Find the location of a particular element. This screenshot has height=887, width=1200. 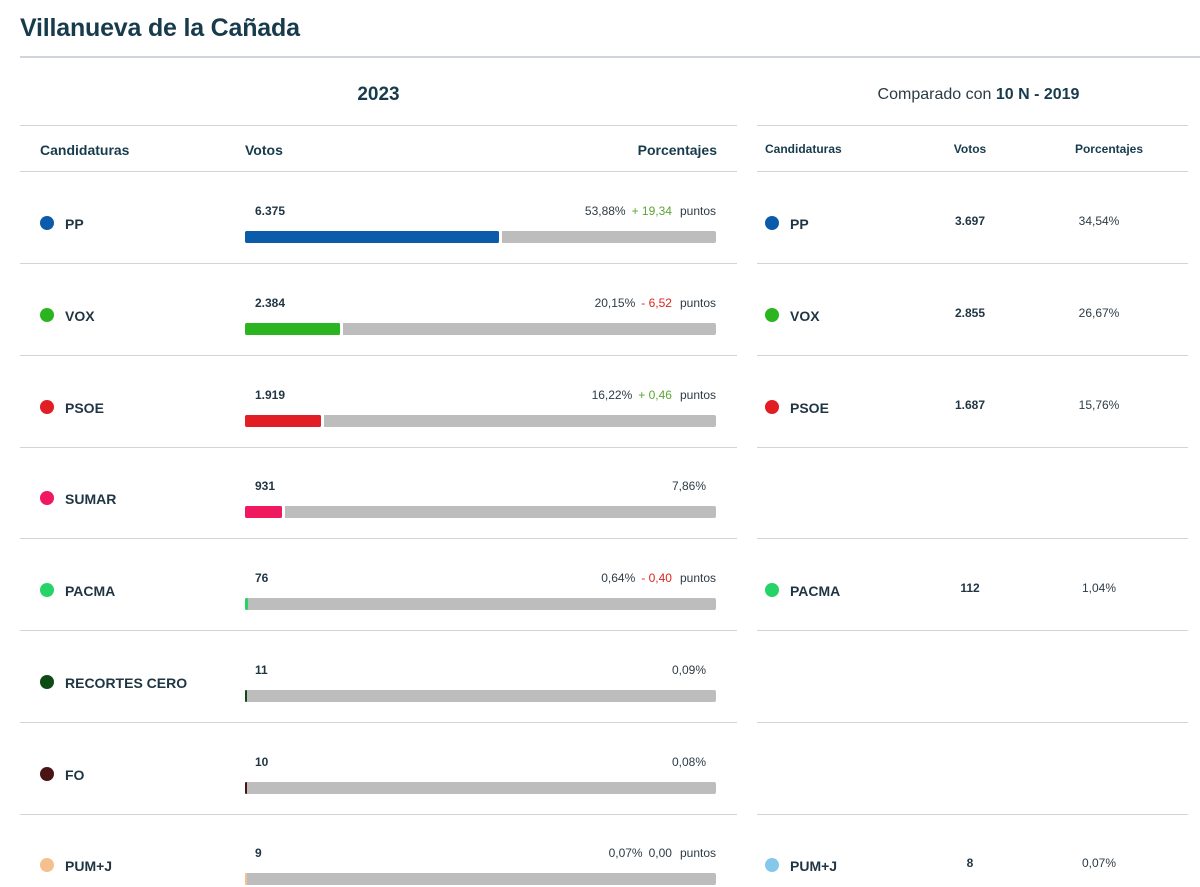

table-row: PP 6.375 53,88% + 19,34 puntos PP 3.697 34,54% is located at coordinates (600, 218).